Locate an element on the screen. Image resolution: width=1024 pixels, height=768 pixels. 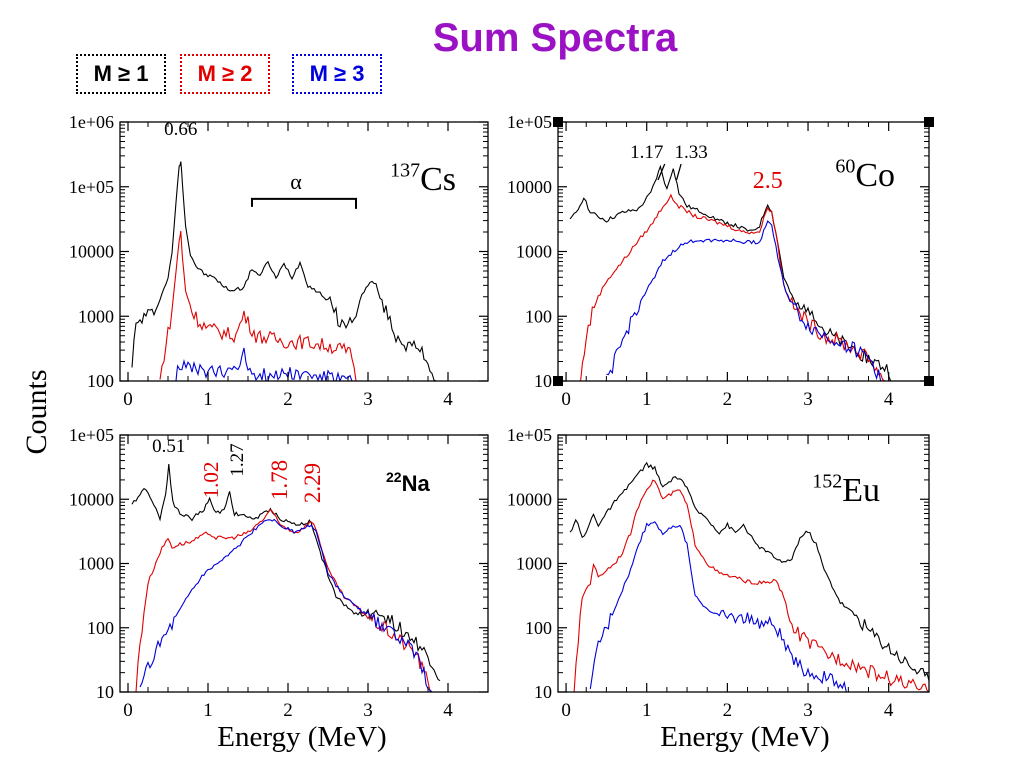
legend-m3: M ≥ 3 is located at coordinates (337, 74).